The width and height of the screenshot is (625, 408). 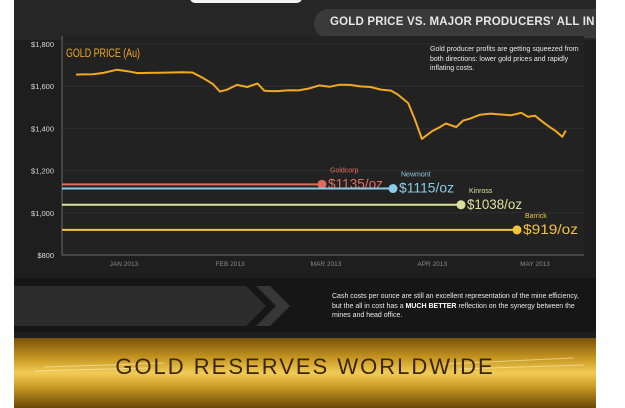 What do you see at coordinates (322, 184) in the screenshot?
I see `cost-marker-goldcorp` at bounding box center [322, 184].